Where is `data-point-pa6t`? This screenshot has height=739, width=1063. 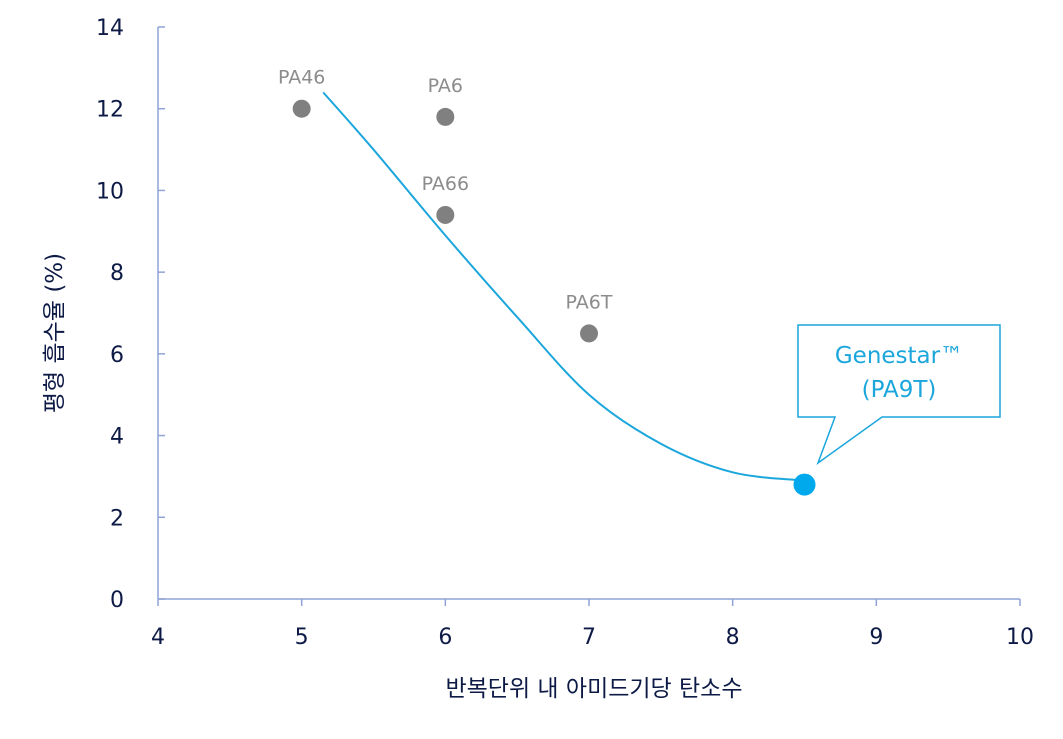 data-point-pa6t is located at coordinates (589, 333).